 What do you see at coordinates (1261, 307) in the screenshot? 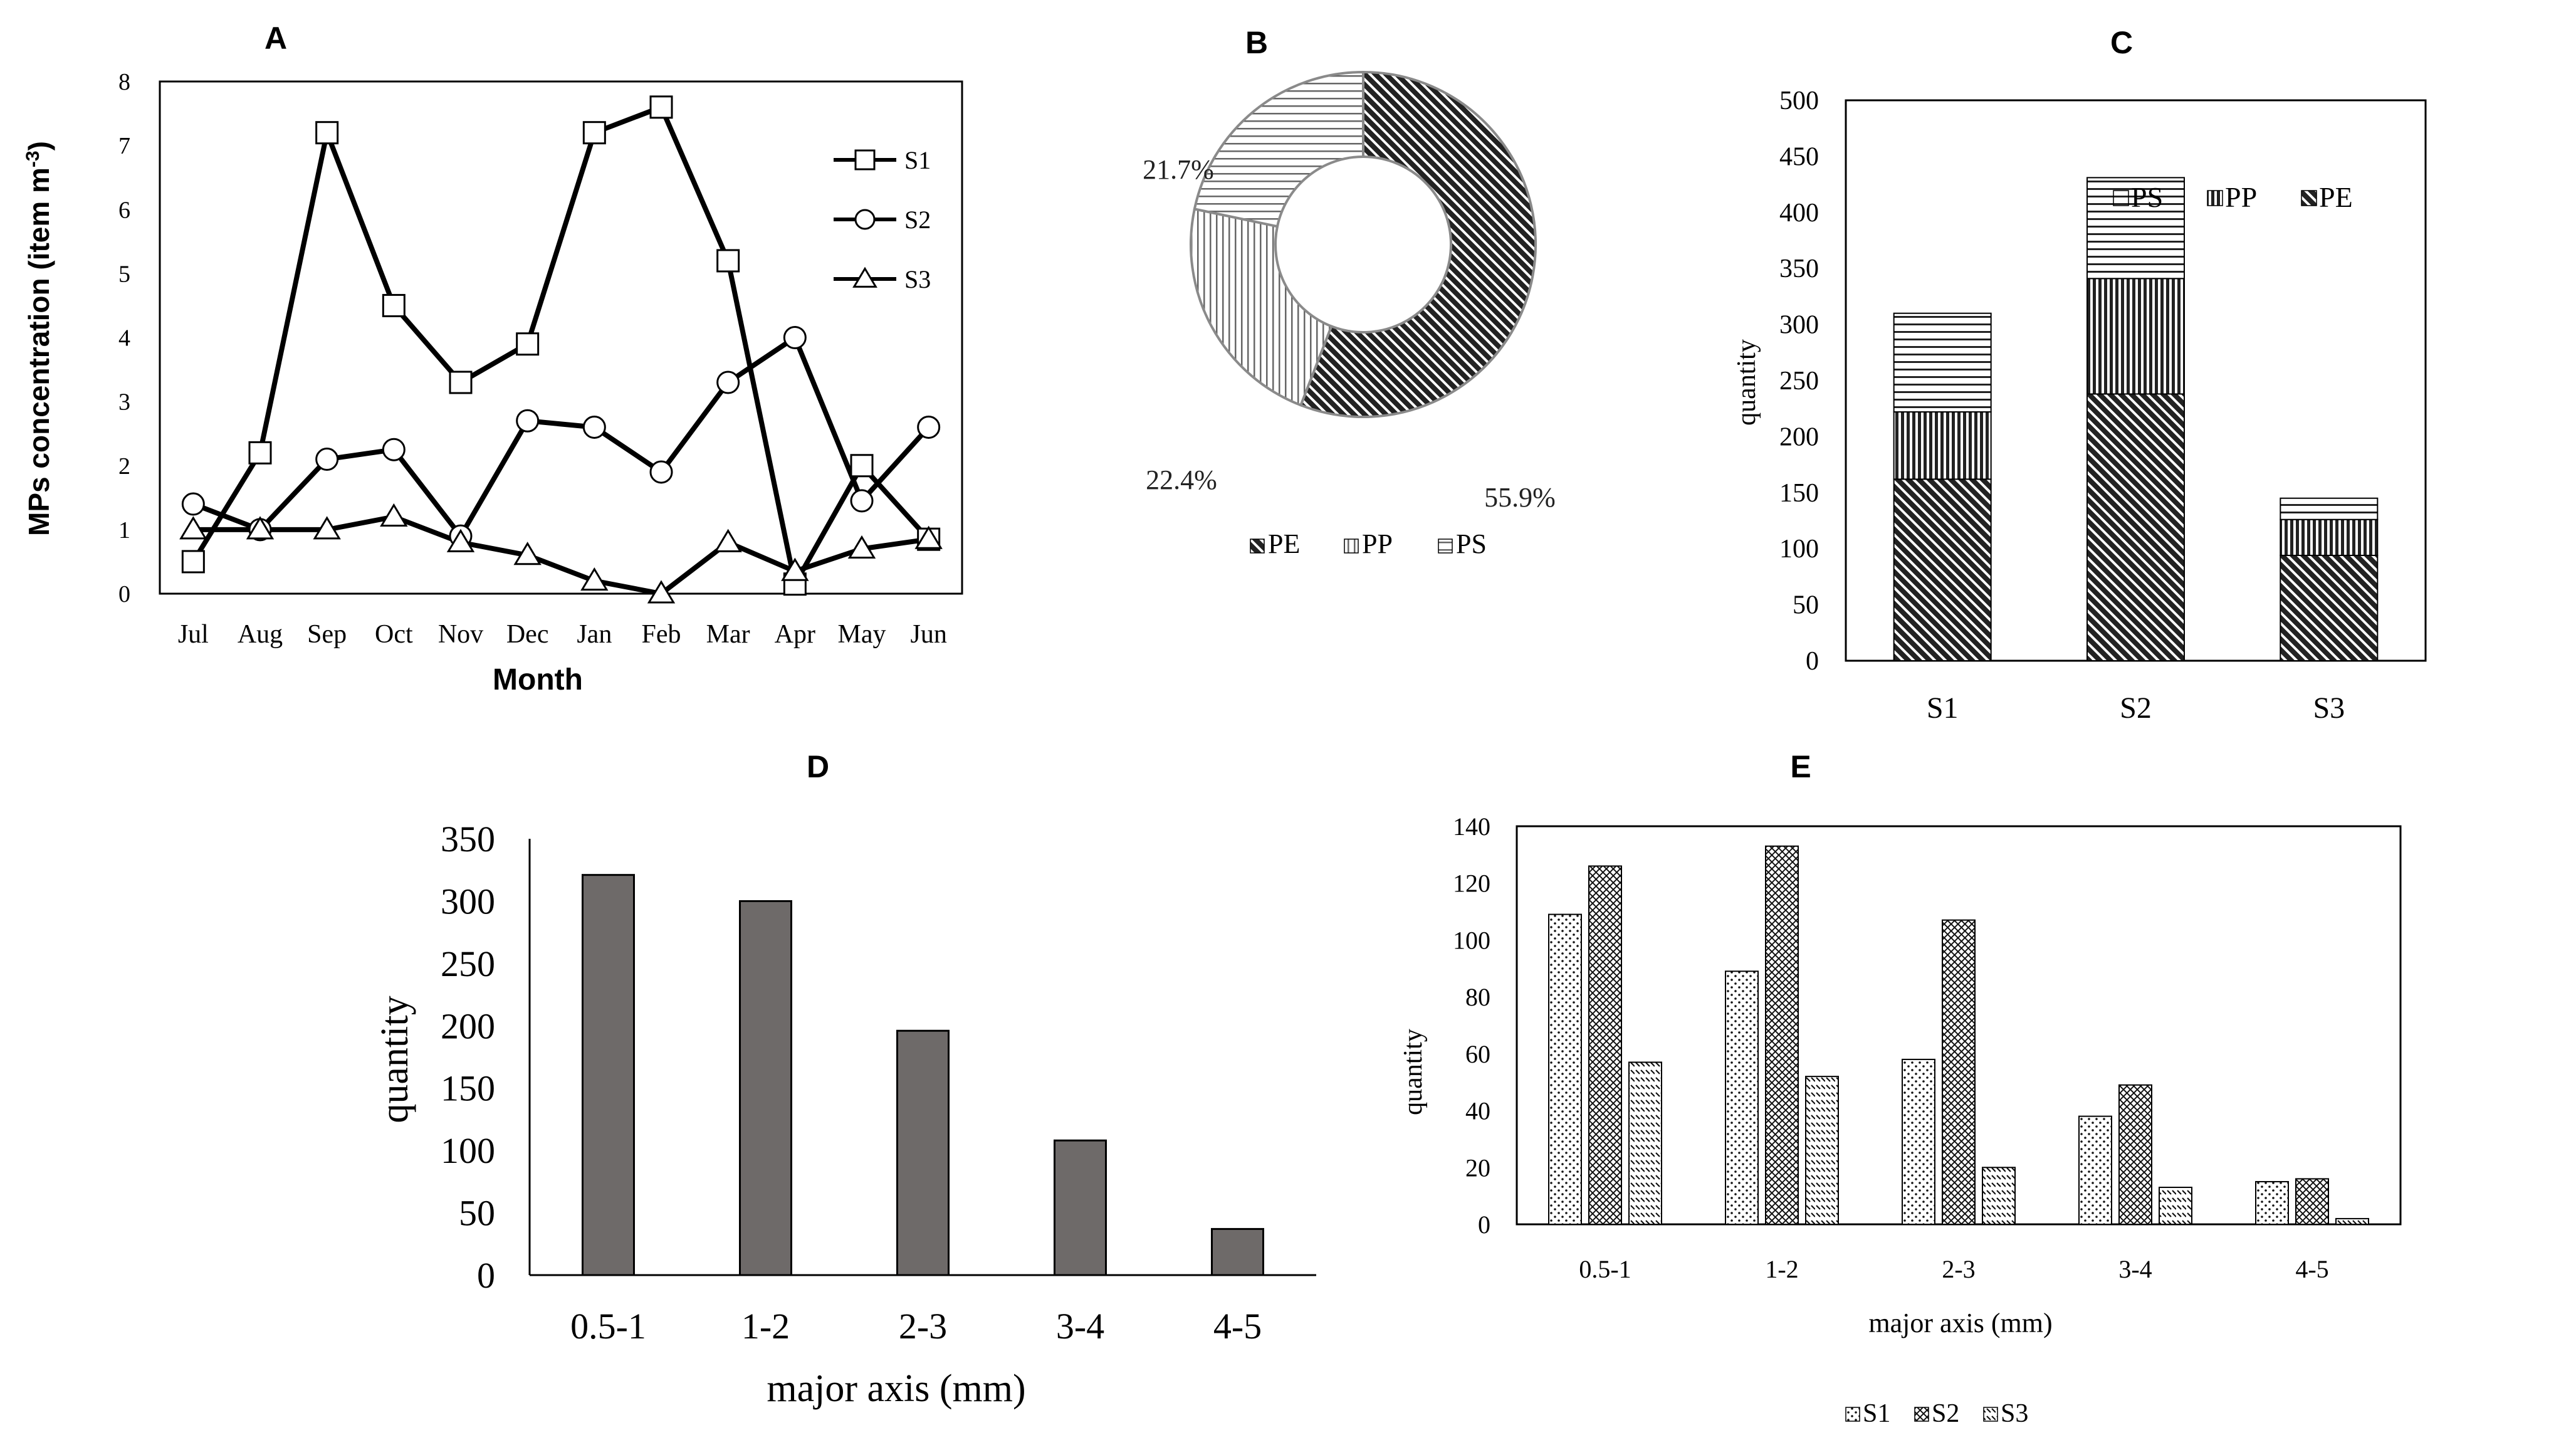
I see `panel-b-slice-pp` at bounding box center [1261, 307].